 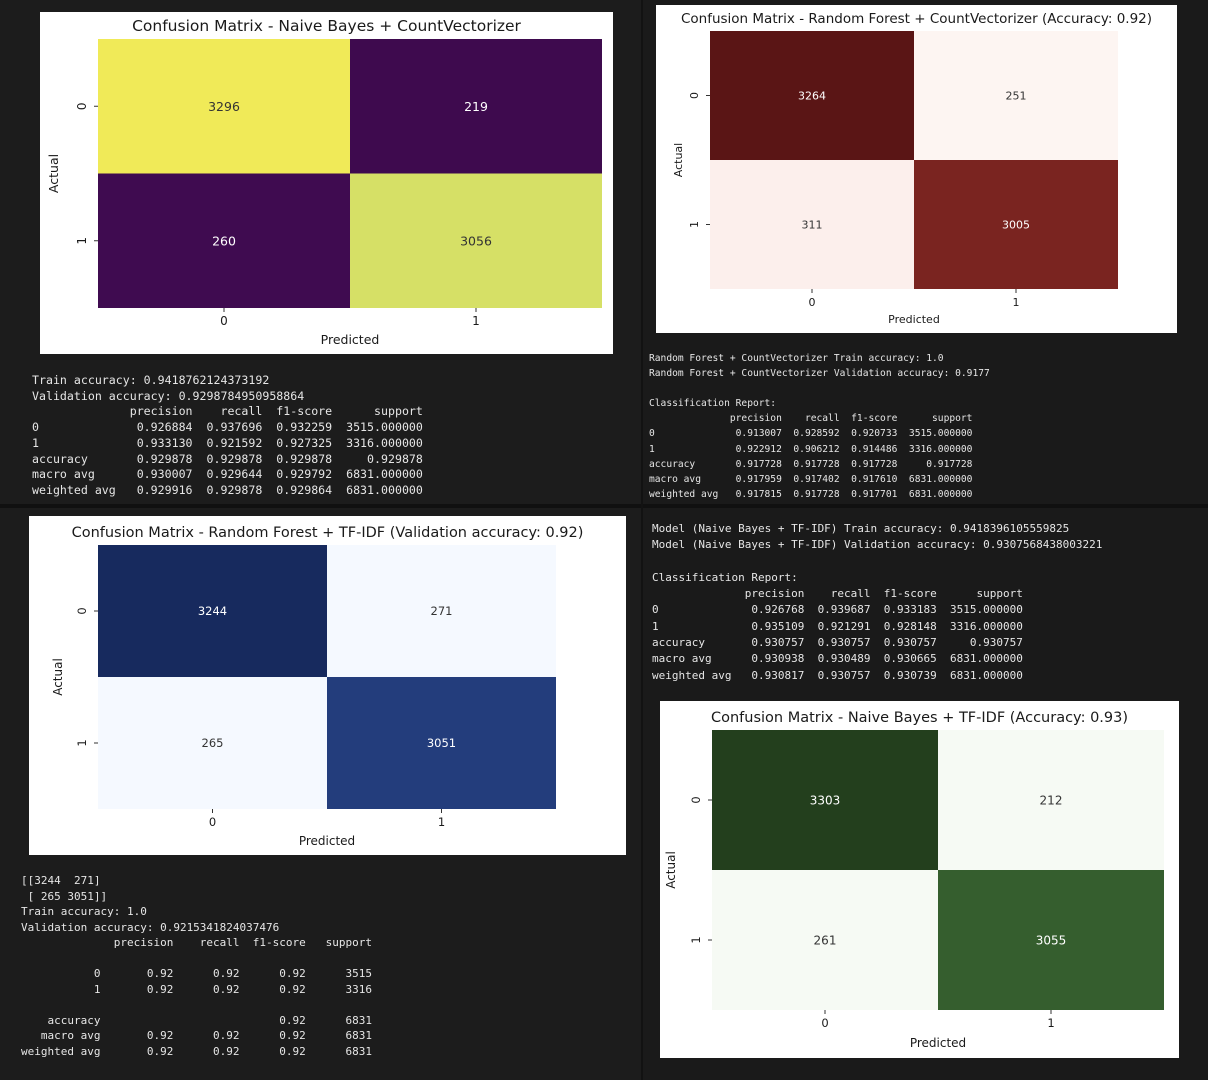 I want to click on output-line: 0 0.926768 0.939687 0.933183 3515.000000, so click(x=837, y=610).